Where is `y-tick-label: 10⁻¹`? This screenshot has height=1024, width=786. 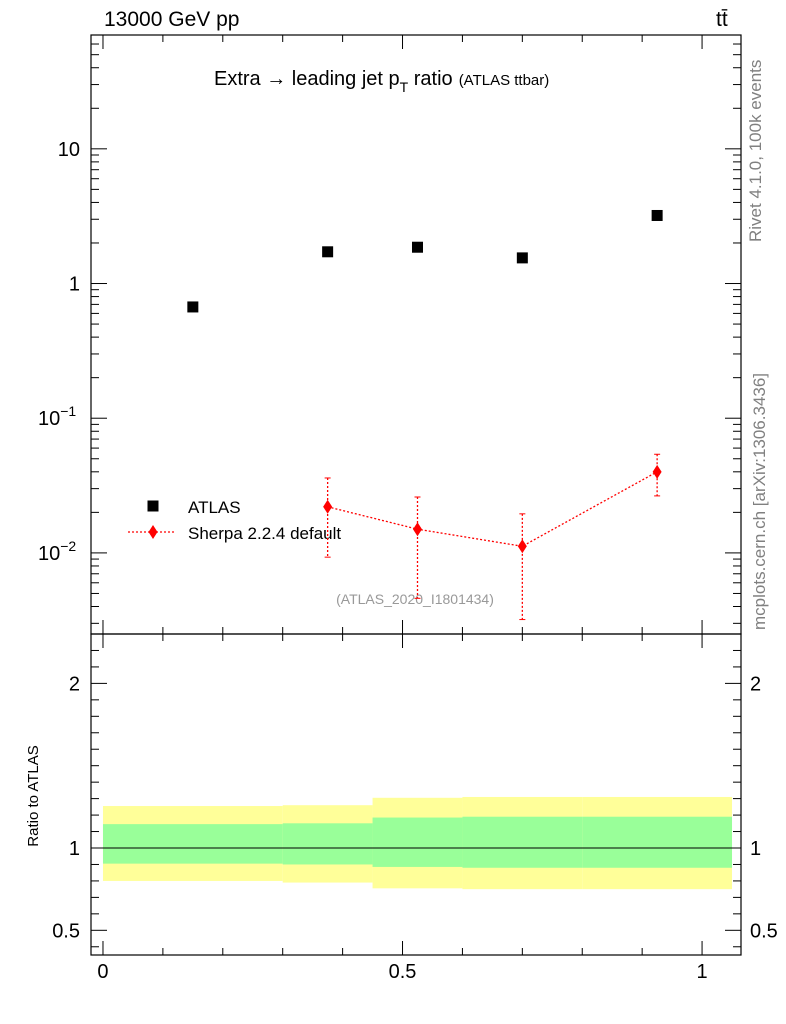 y-tick-label: 10⁻¹ is located at coordinates (57, 416).